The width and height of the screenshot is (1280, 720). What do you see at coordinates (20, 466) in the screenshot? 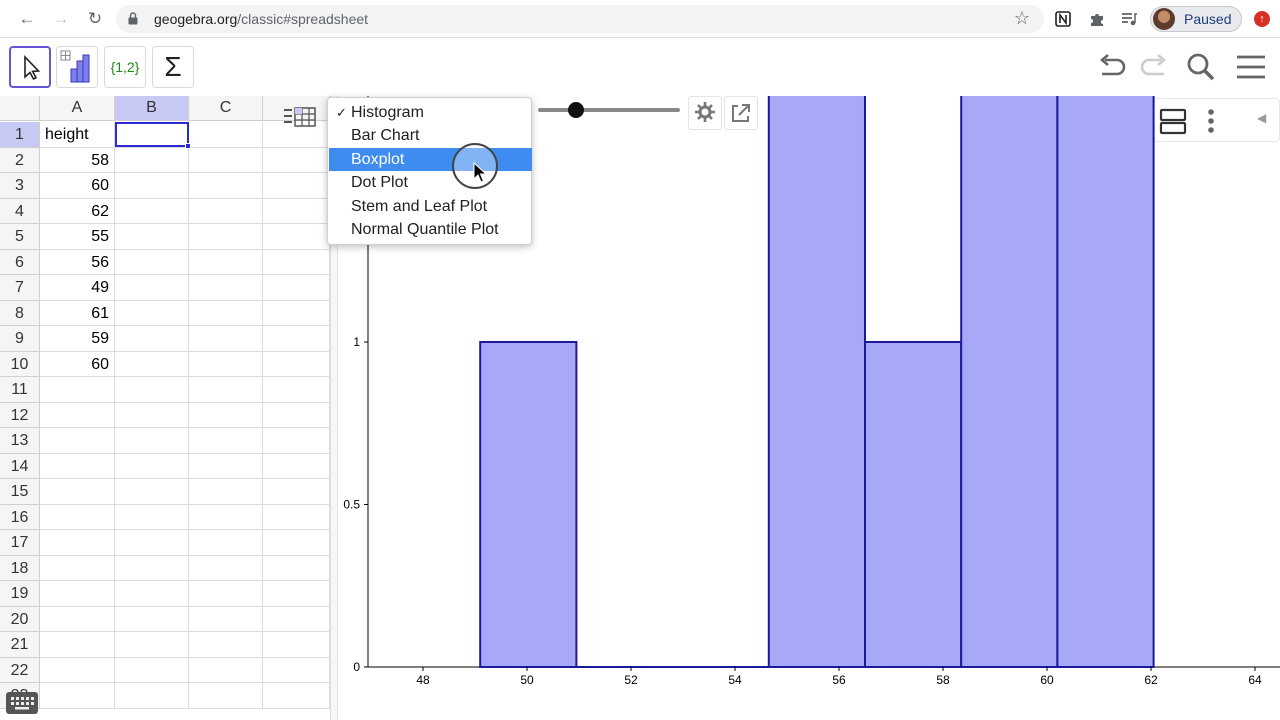
I see `row-header: 14` at bounding box center [20, 466].